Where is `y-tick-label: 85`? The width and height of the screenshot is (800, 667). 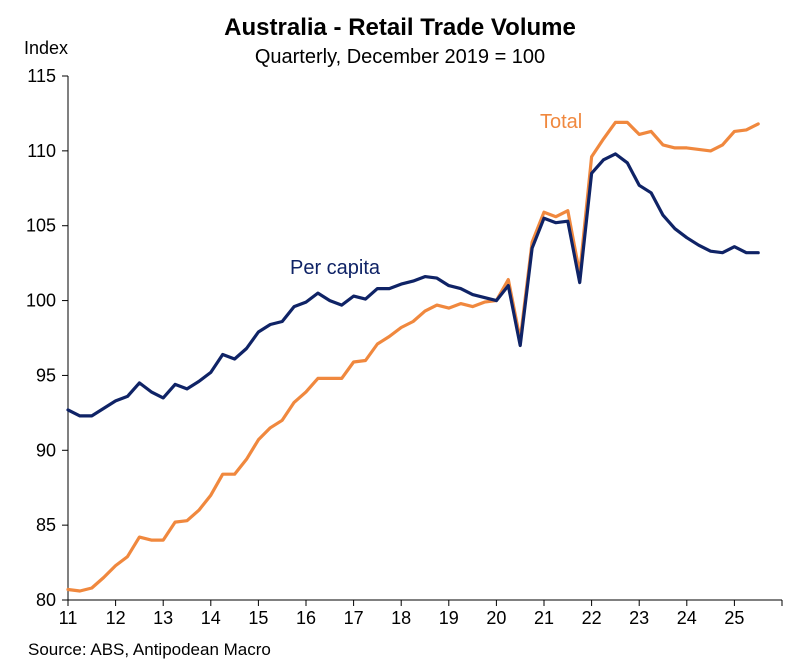
y-tick-label: 85 is located at coordinates (46, 525).